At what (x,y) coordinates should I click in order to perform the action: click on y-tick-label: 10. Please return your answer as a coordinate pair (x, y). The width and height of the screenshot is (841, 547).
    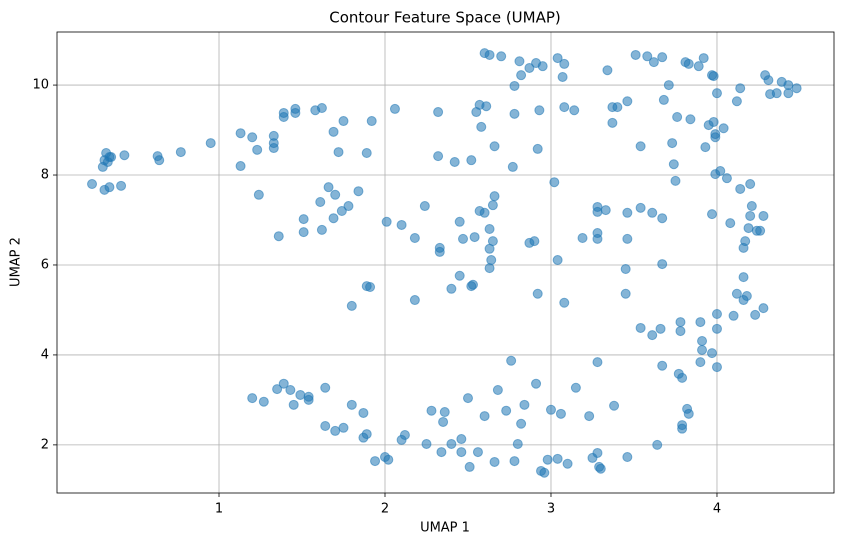
    Looking at the image, I should click on (40, 85).